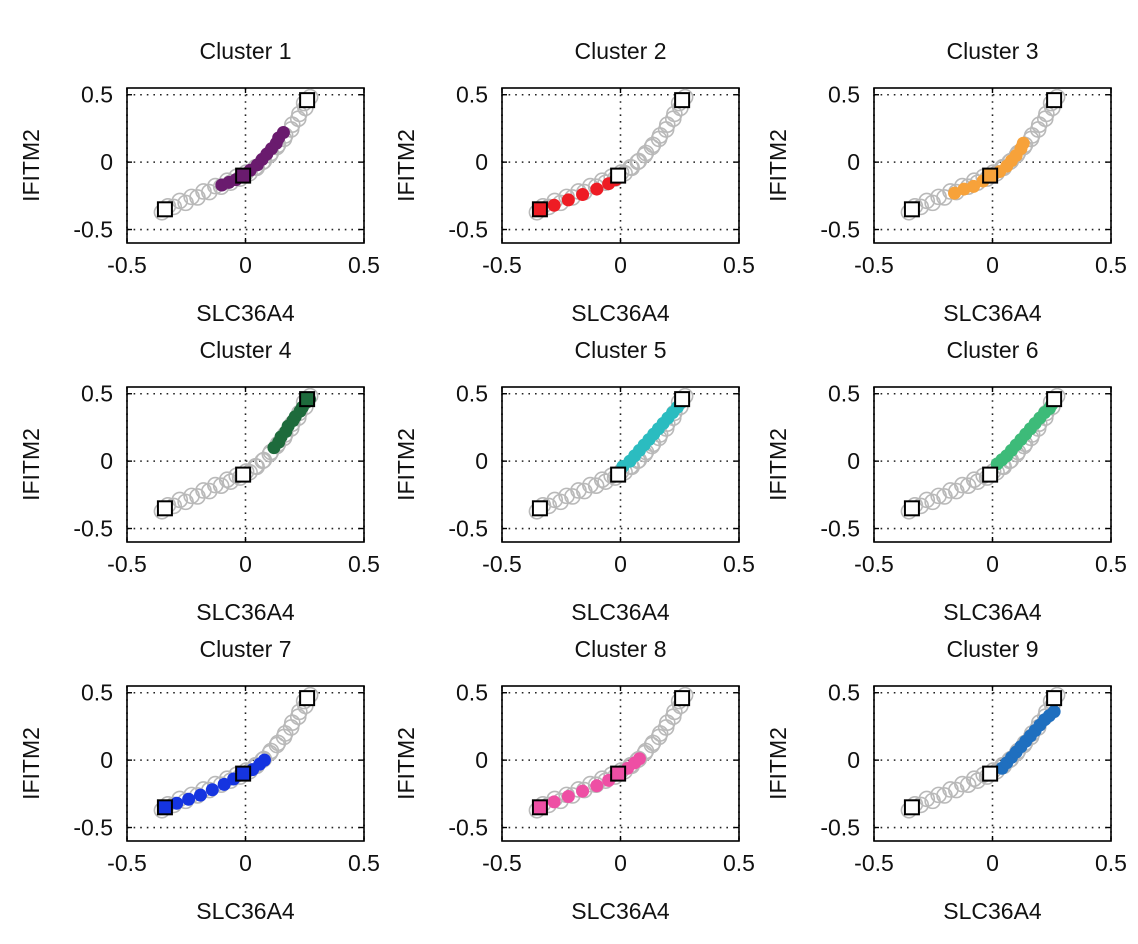  What do you see at coordinates (199, 481) in the screenshot?
I see `panel-cluster-4: -0.5 0 0.5 -0.5 0 0.5 Cluster 4 SLC36A4 IFITM2` at bounding box center [199, 481].